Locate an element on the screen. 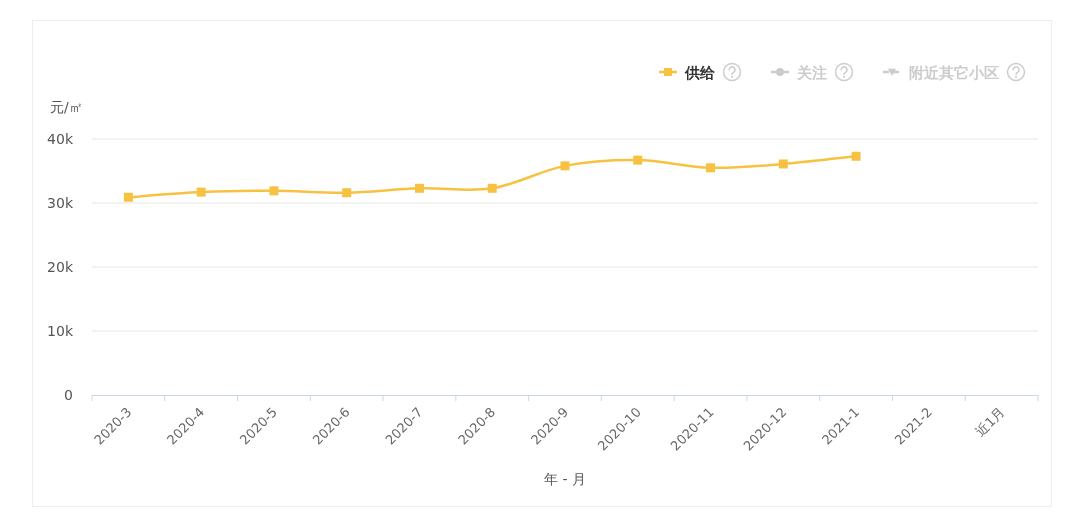 The height and width of the screenshot is (516, 1080). y-tick-label: 0 is located at coordinates (68, 395).